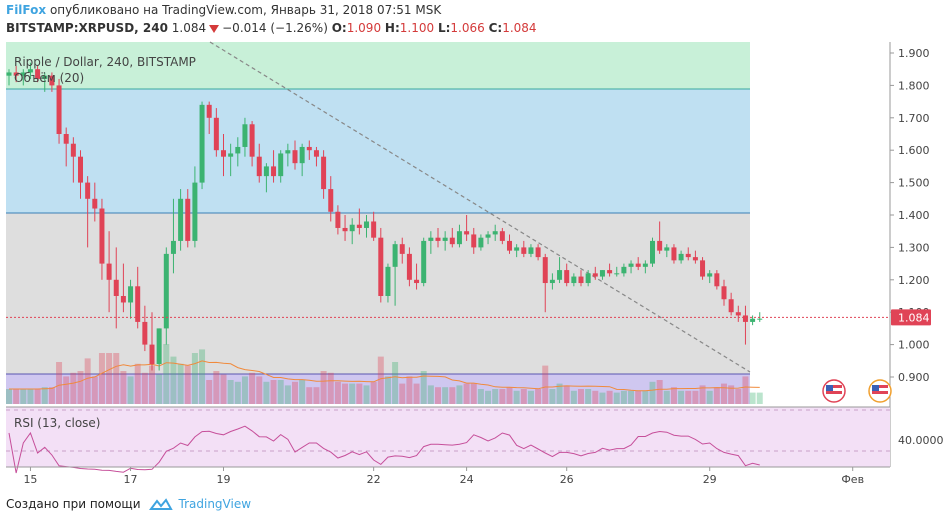  What do you see at coordinates (914, 345) in the screenshot?
I see `price-tick-label: 1.000` at bounding box center [914, 345].